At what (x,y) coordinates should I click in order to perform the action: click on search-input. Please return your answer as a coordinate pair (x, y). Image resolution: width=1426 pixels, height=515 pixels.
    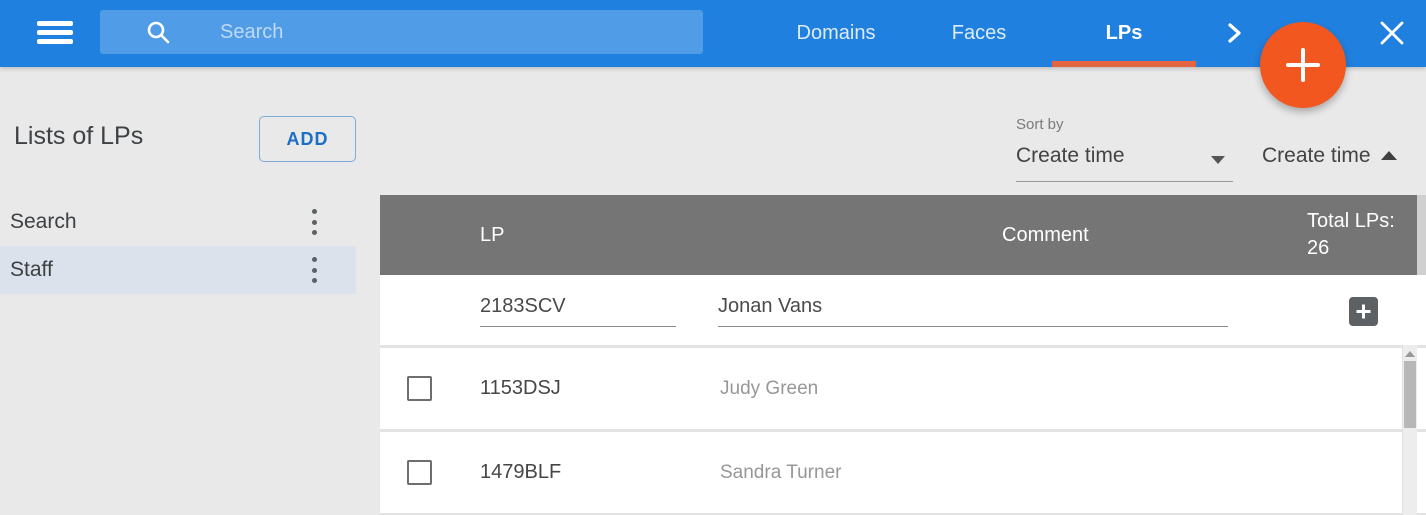
    Looking at the image, I should click on (401, 32).